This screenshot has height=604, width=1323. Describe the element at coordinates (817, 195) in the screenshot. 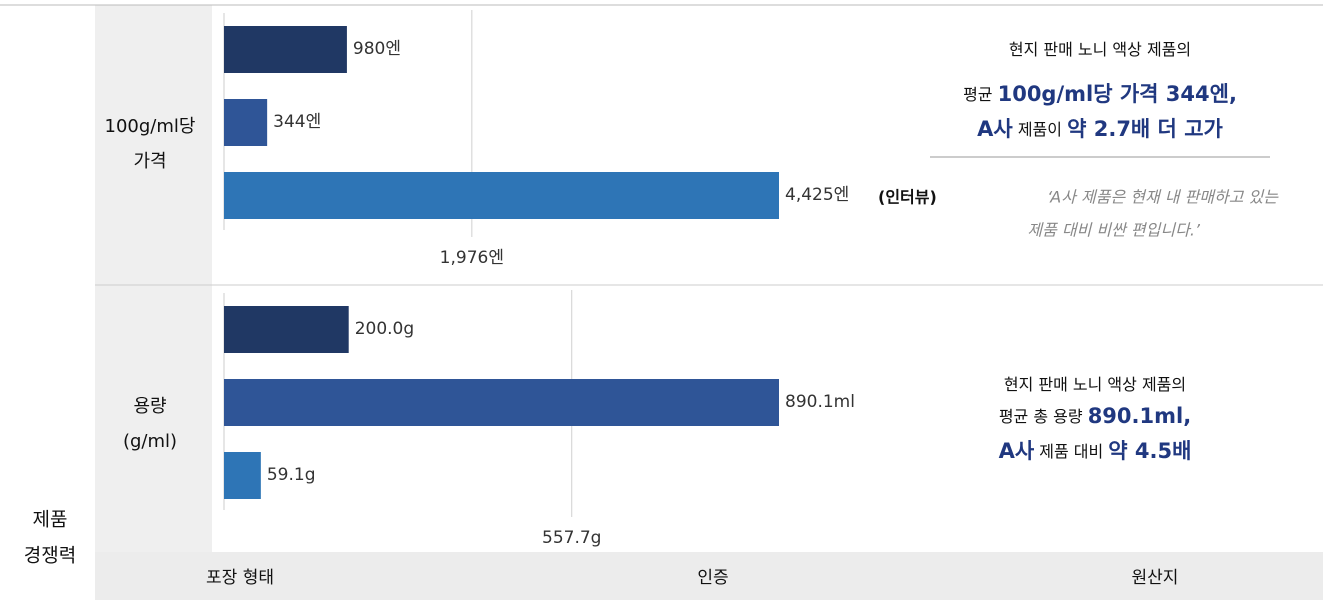

I see `value-label: 4,425엔` at that location.